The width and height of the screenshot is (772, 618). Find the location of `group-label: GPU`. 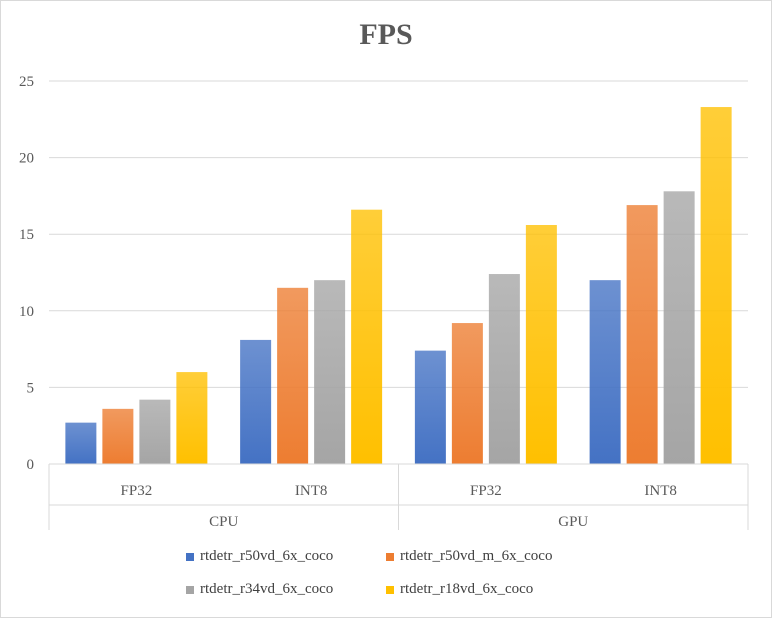

group-label: GPU is located at coordinates (573, 522).